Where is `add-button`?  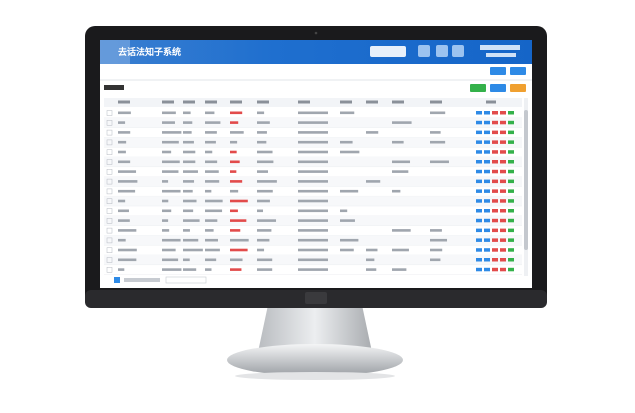
add-button is located at coordinates (478, 88).